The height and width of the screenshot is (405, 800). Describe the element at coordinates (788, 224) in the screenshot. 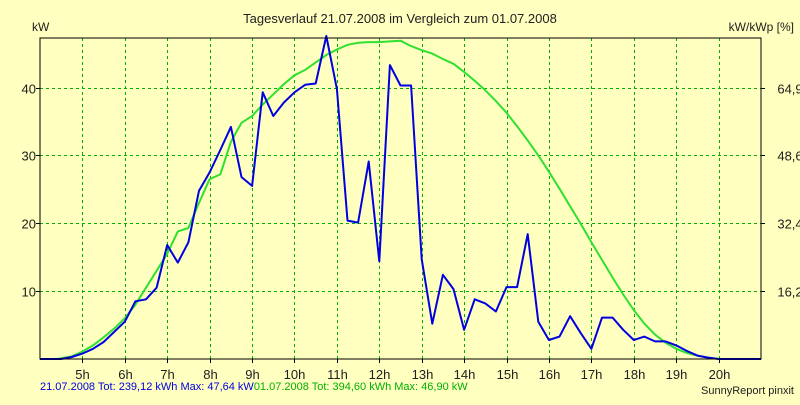

I see `y2-tick-label: 32,4` at that location.